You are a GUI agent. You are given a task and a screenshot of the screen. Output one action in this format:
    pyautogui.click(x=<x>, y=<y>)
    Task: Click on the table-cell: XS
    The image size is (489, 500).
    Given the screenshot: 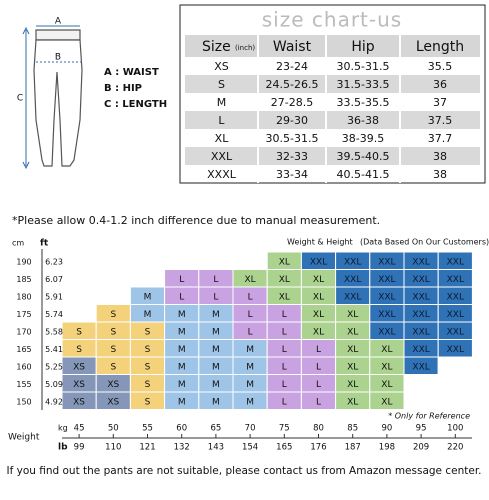 What is the action you would take?
    pyautogui.click(x=221, y=66)
    